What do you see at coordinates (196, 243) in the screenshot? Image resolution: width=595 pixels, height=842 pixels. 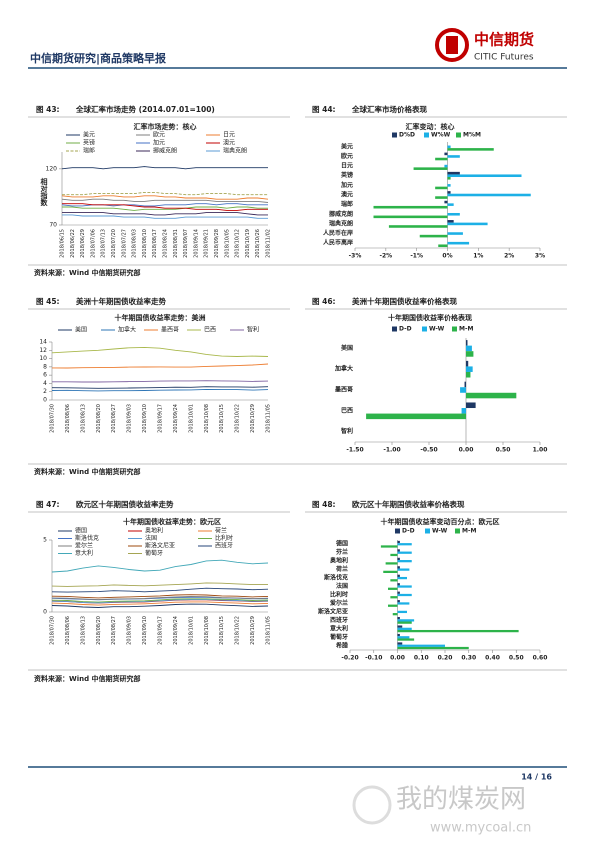 I see `x-tick-label: 2018/09/14` at bounding box center [196, 243].